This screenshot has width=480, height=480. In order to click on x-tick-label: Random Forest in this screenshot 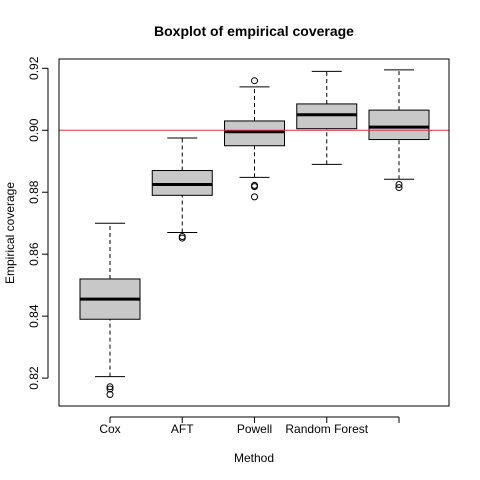, I will do `click(326, 429)`.